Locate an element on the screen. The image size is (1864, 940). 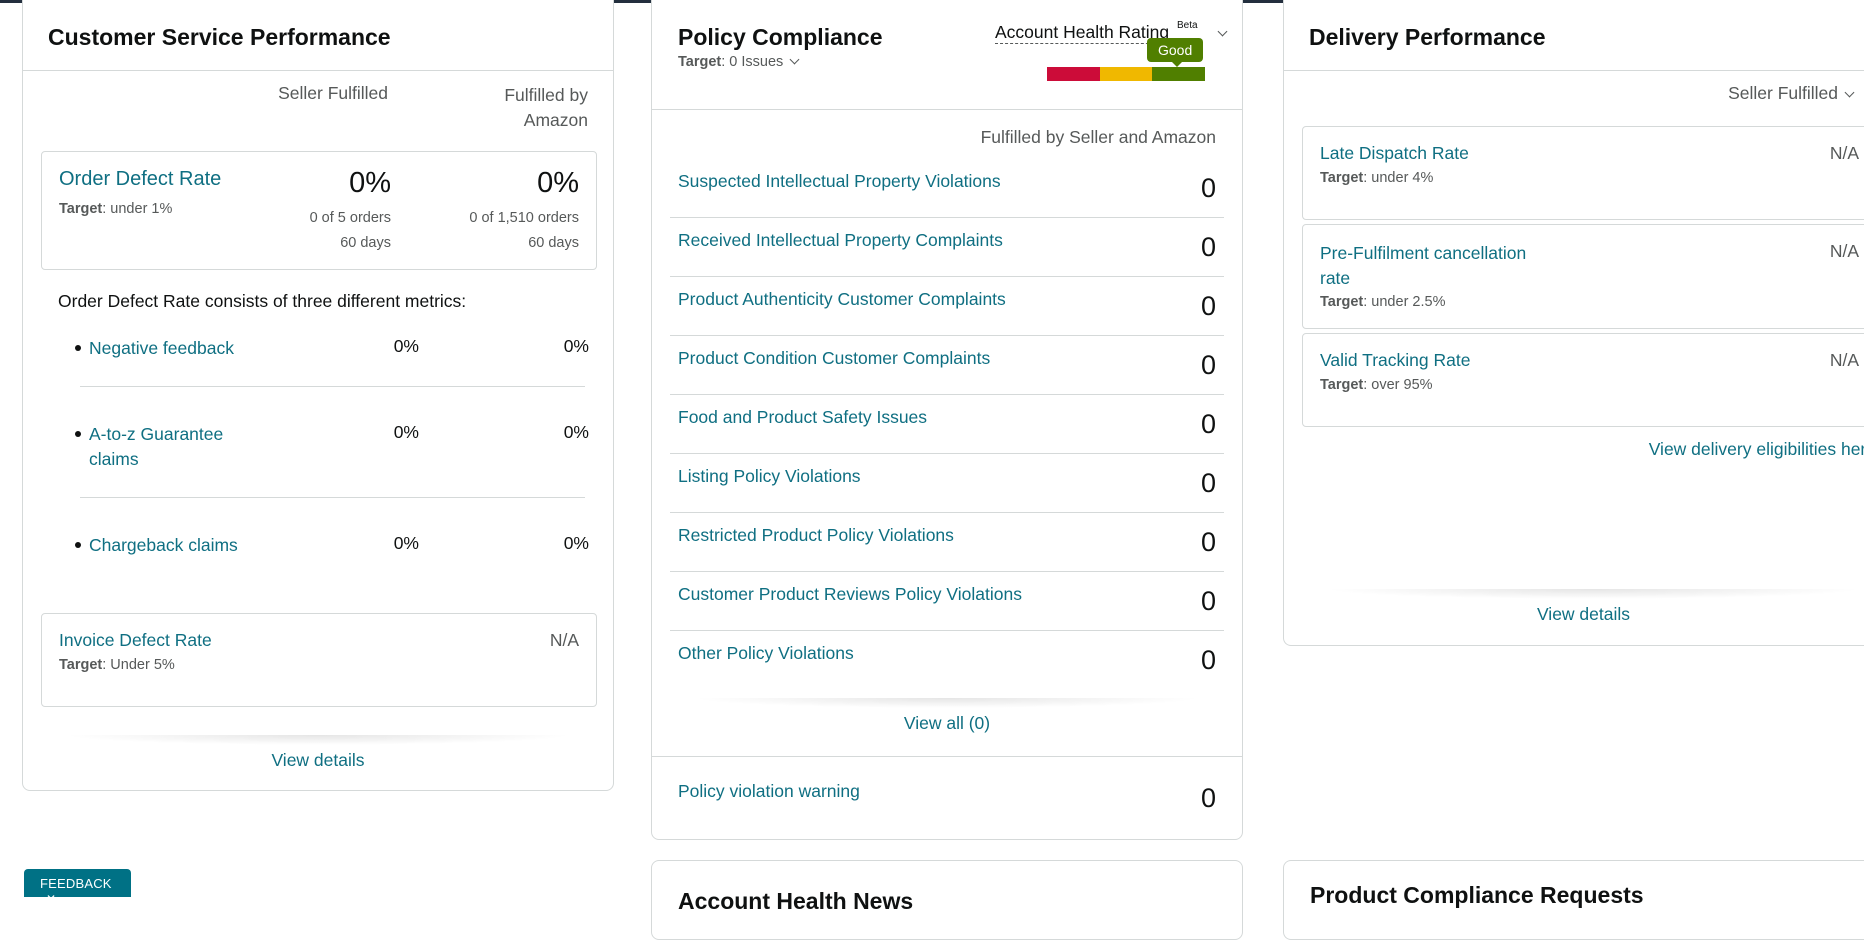
late-dispatch-rate-target: Target: under 4% is located at coordinates (1377, 178).